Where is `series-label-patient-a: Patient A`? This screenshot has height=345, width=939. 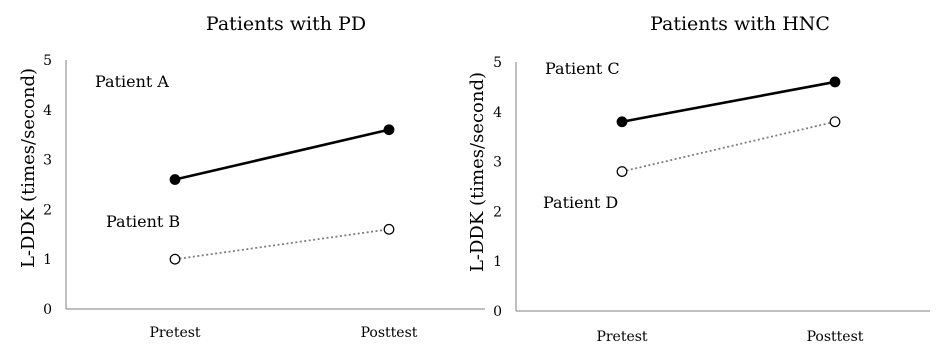
series-label-patient-a: Patient A is located at coordinates (132, 81).